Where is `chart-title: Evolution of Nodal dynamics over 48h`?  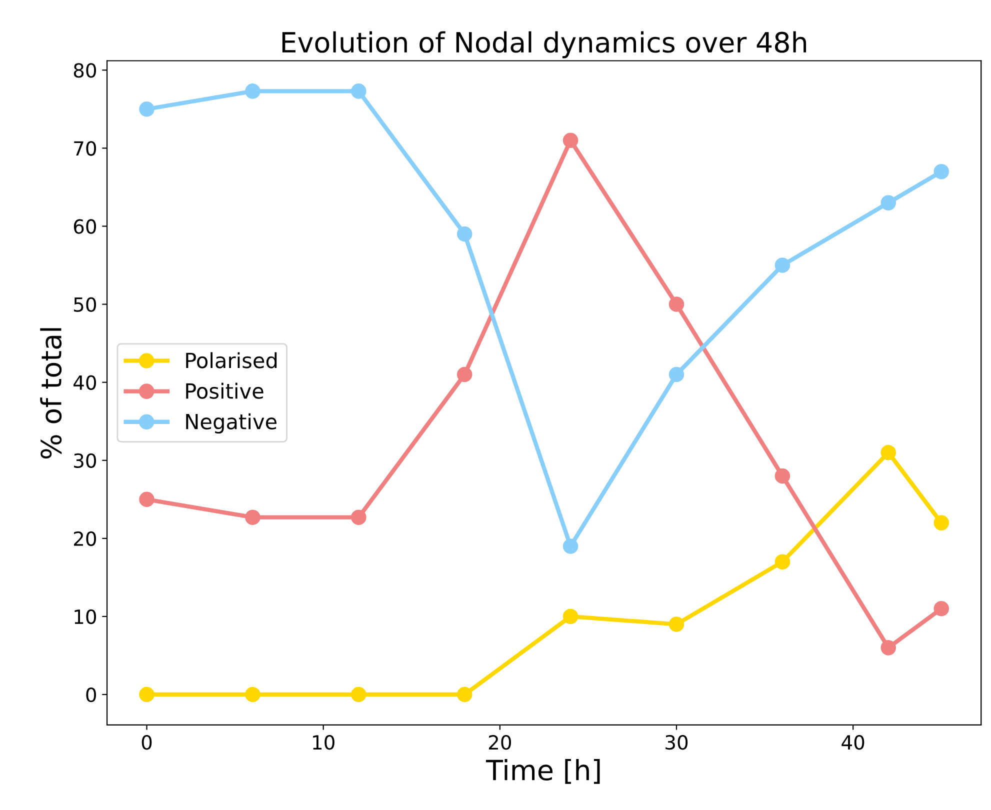 chart-title: Evolution of Nodal dynamics over 48h is located at coordinates (544, 44).